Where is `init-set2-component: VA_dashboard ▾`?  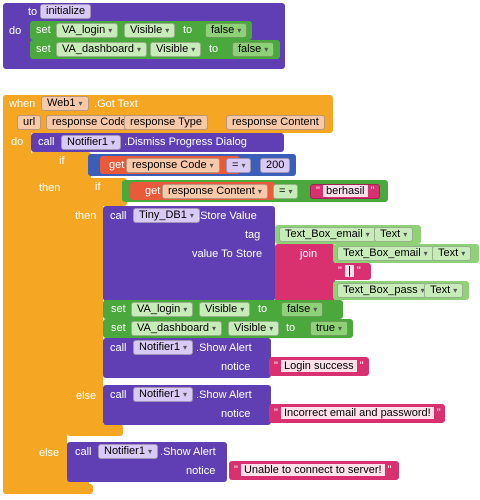 init-set2-component: VA_dashboard ▾ is located at coordinates (101, 49).